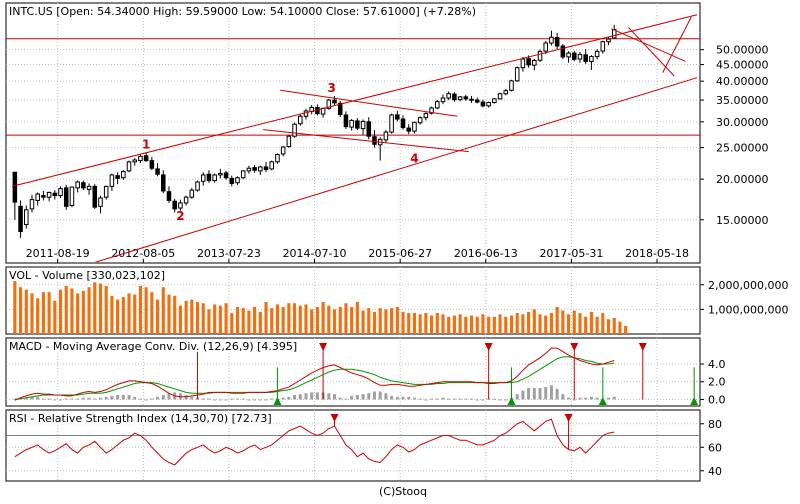  Describe the element at coordinates (58, 253) in the screenshot. I see `price-x-tick-label: 2011-08-19` at that location.